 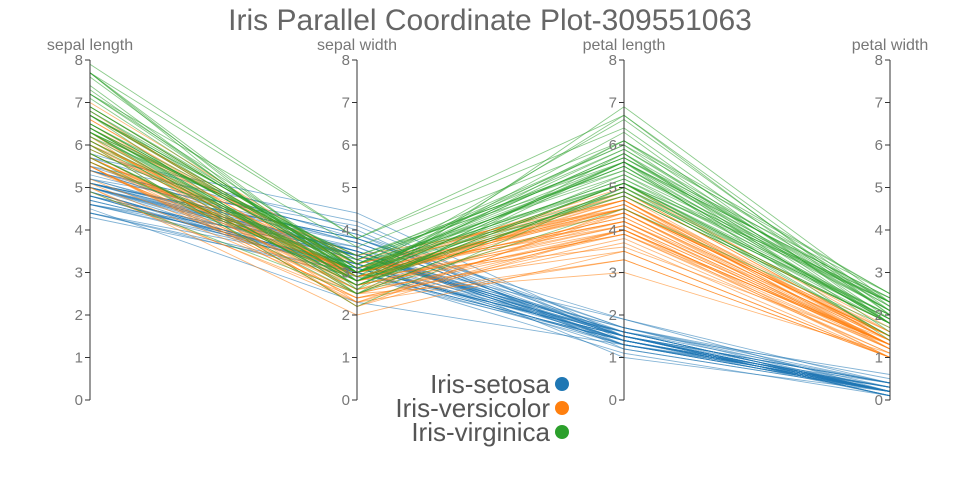 What do you see at coordinates (490, 20) in the screenshot?
I see `chart-title: Iris Parallel Coordinate Plot-309551063` at bounding box center [490, 20].